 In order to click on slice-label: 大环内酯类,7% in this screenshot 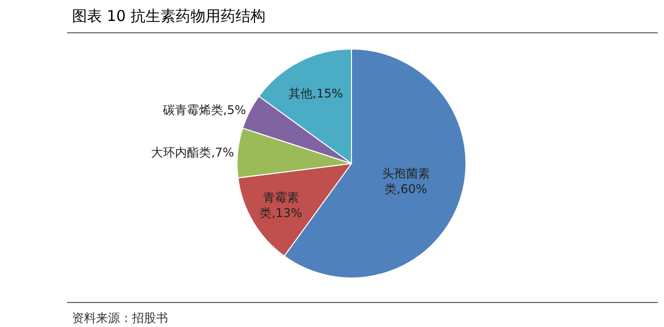, I will do `click(192, 153)`.